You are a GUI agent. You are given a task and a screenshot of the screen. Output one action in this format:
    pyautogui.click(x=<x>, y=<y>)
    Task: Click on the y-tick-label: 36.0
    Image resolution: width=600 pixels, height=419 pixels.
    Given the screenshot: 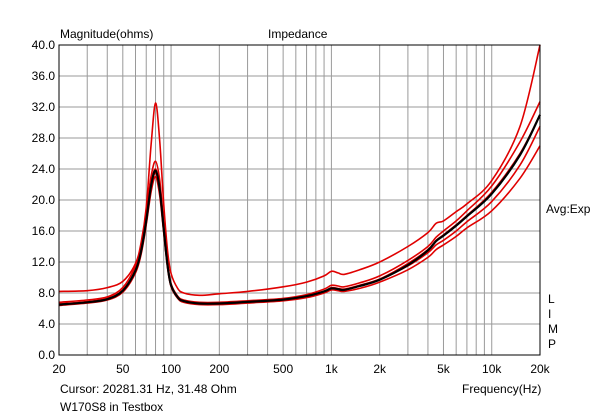 What is the action you would take?
    pyautogui.click(x=44, y=76)
    